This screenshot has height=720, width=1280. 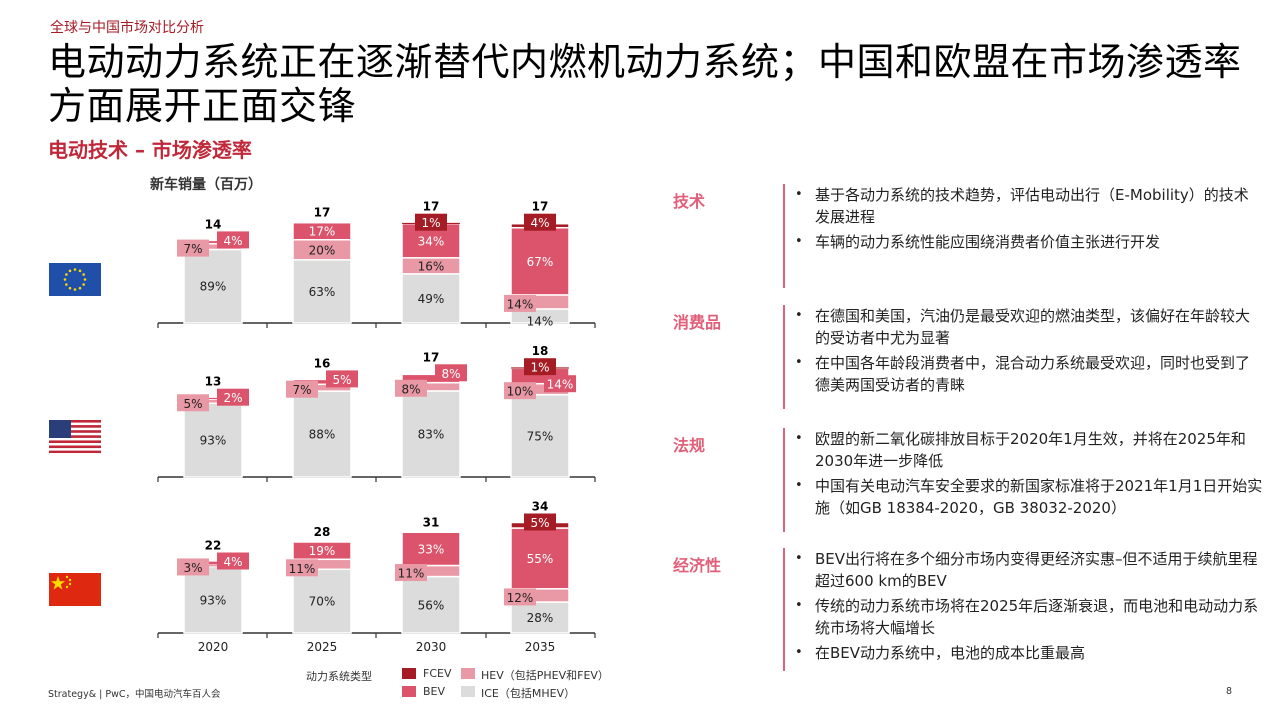 I want to click on total-label: 28, so click(x=322, y=532).